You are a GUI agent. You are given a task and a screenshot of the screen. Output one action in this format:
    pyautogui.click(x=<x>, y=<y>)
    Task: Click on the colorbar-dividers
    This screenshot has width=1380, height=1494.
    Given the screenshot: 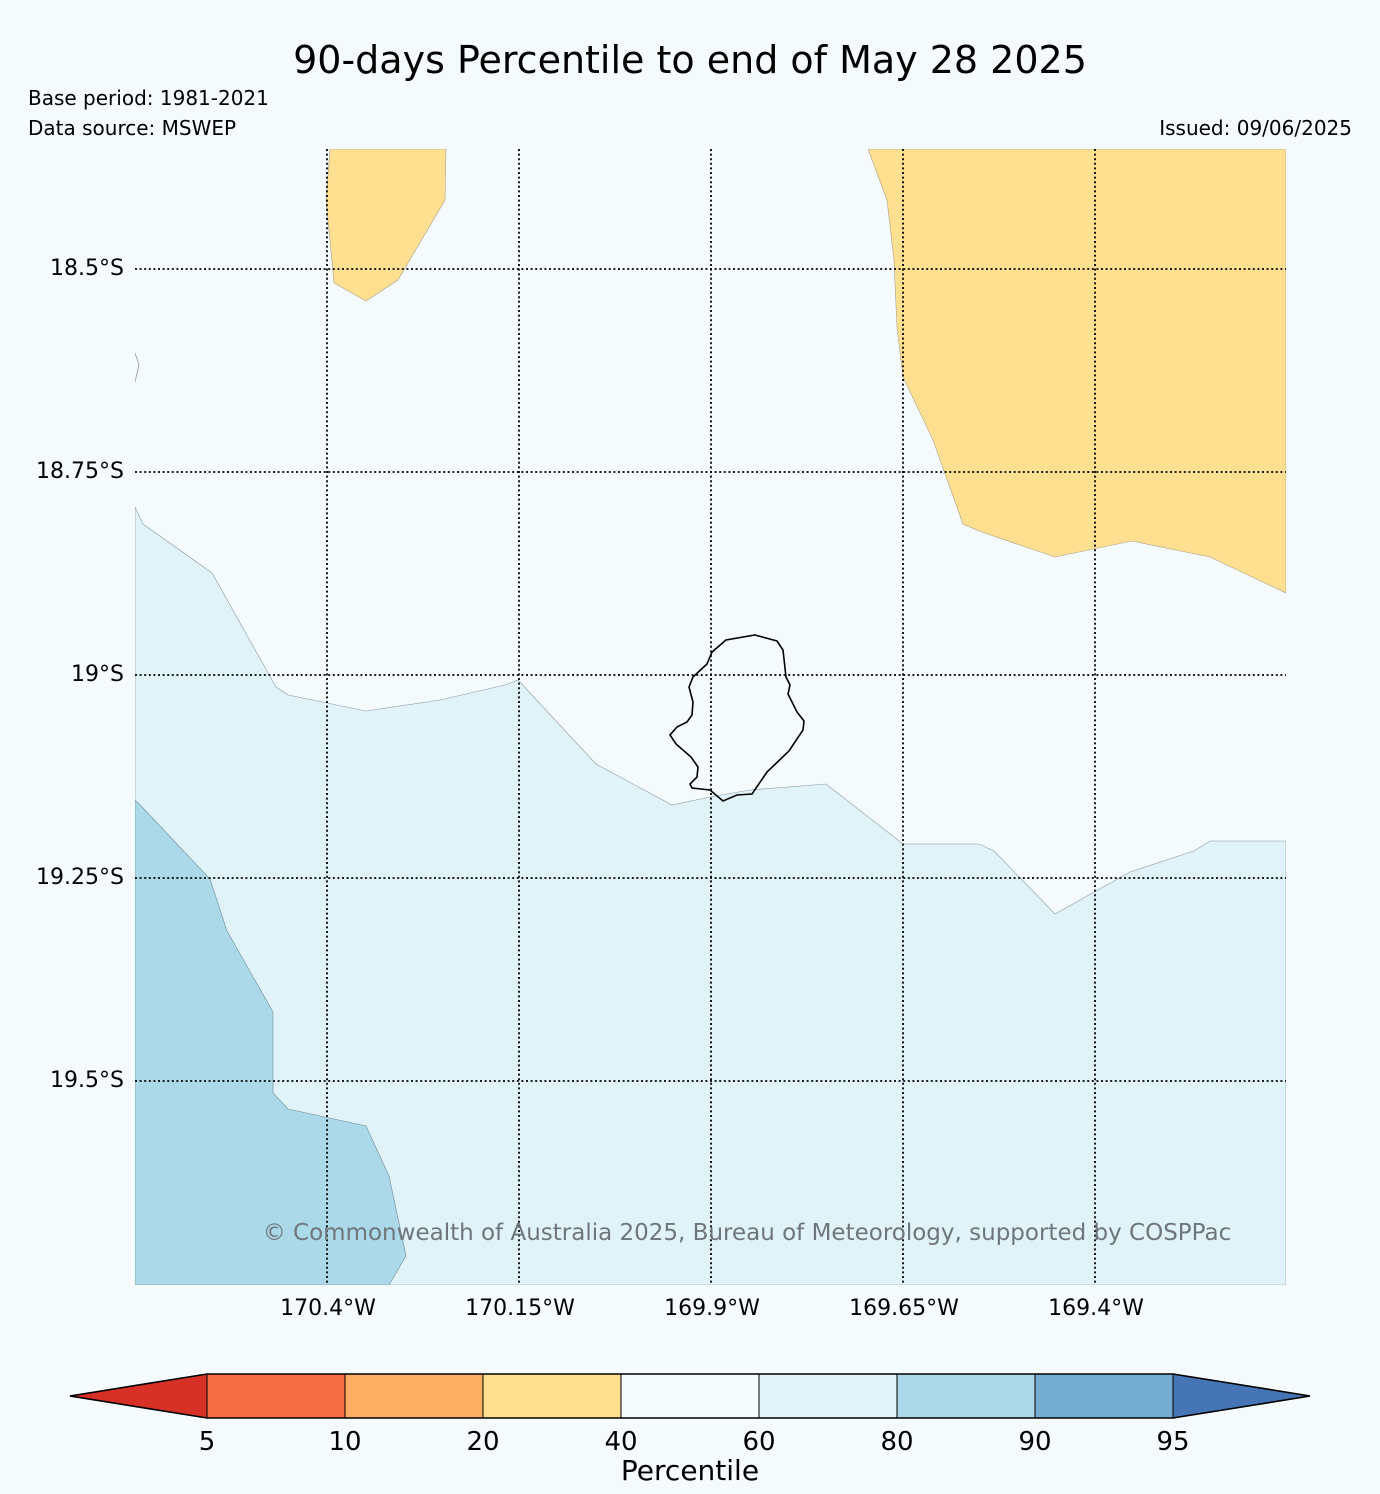 What is the action you would take?
    pyautogui.click(x=690, y=1396)
    